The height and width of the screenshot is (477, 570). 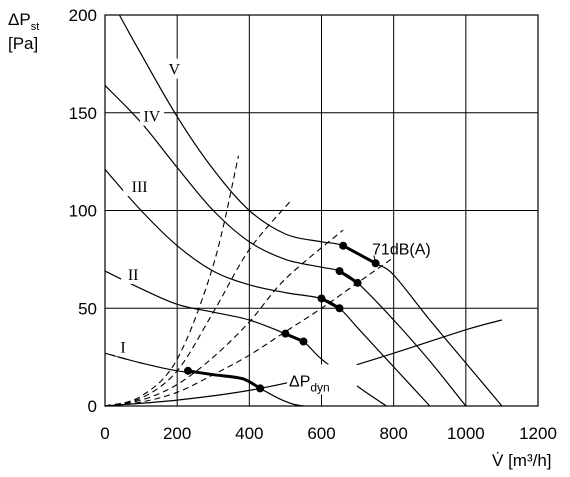 I want to click on operating-points, so click(x=281, y=317).